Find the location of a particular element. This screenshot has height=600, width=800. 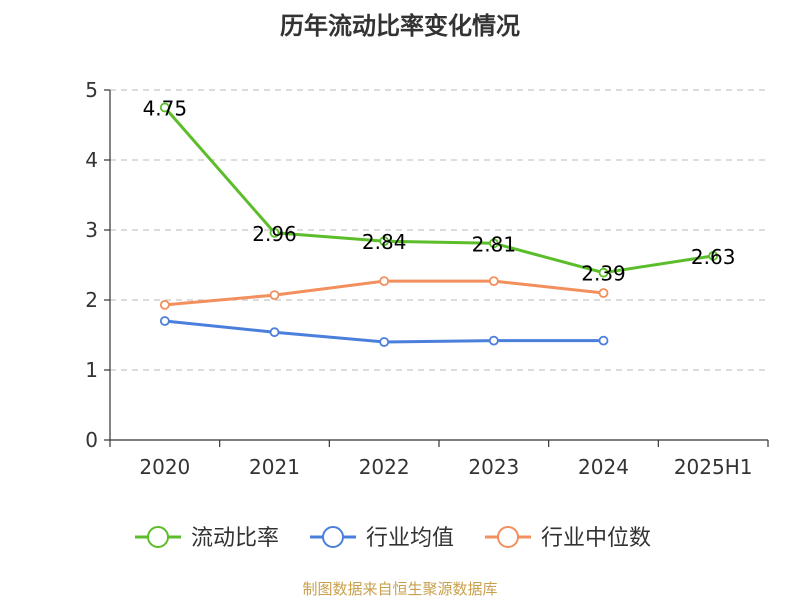

legend-label: 行业均值 is located at coordinates (410, 538).